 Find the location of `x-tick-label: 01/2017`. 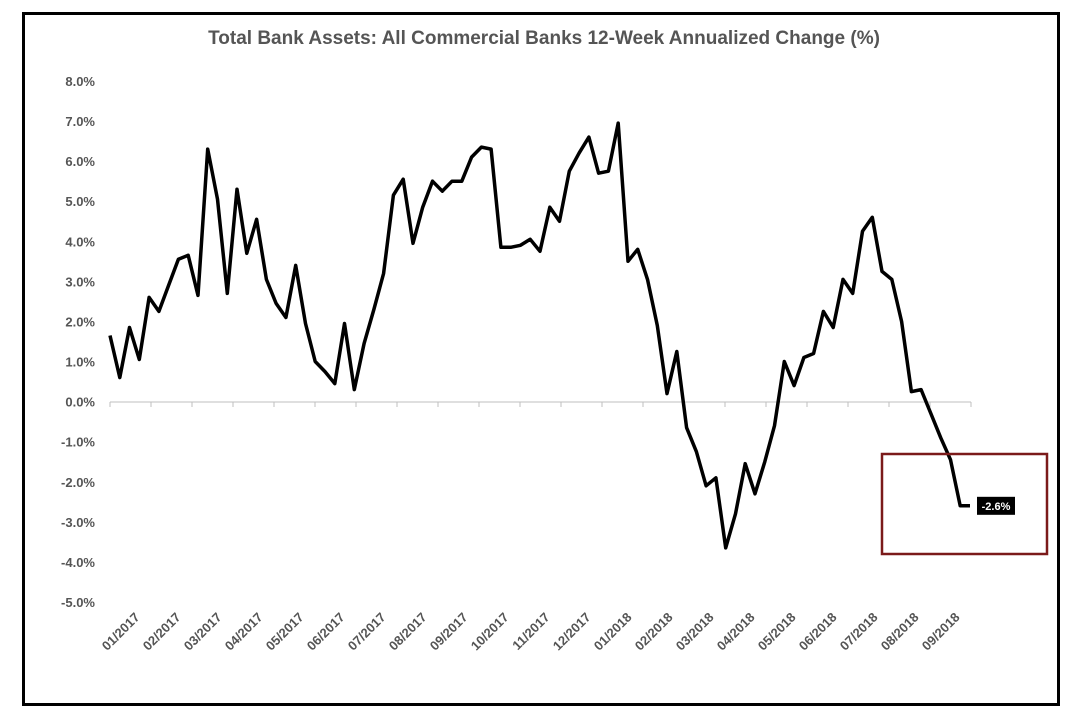

x-tick-label: 01/2017 is located at coordinates (121, 632).